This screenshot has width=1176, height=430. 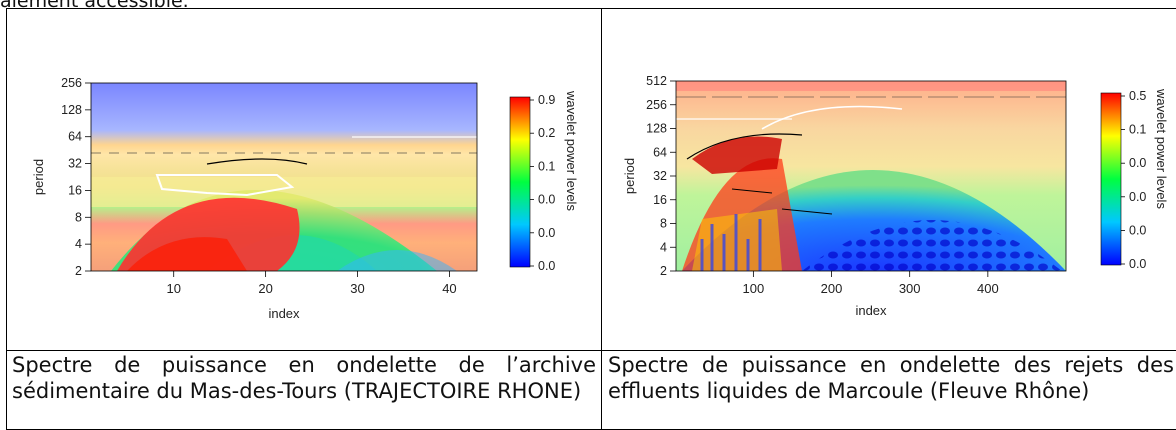 What do you see at coordinates (75, 137) in the screenshot?
I see `left-y-tick-label: 64` at bounding box center [75, 137].